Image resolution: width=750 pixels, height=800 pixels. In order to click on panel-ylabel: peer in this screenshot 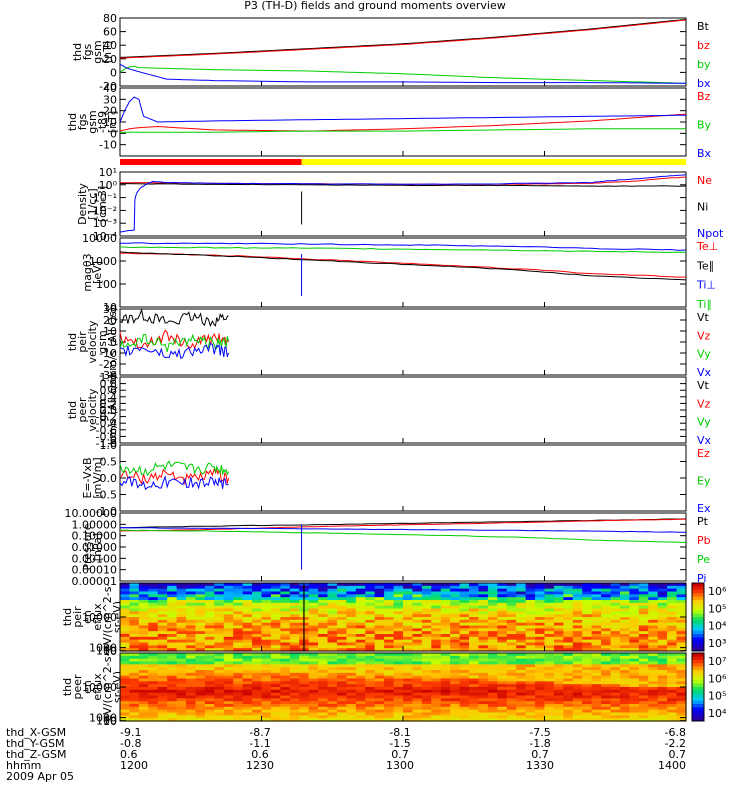, I will do `click(77, 687)`.